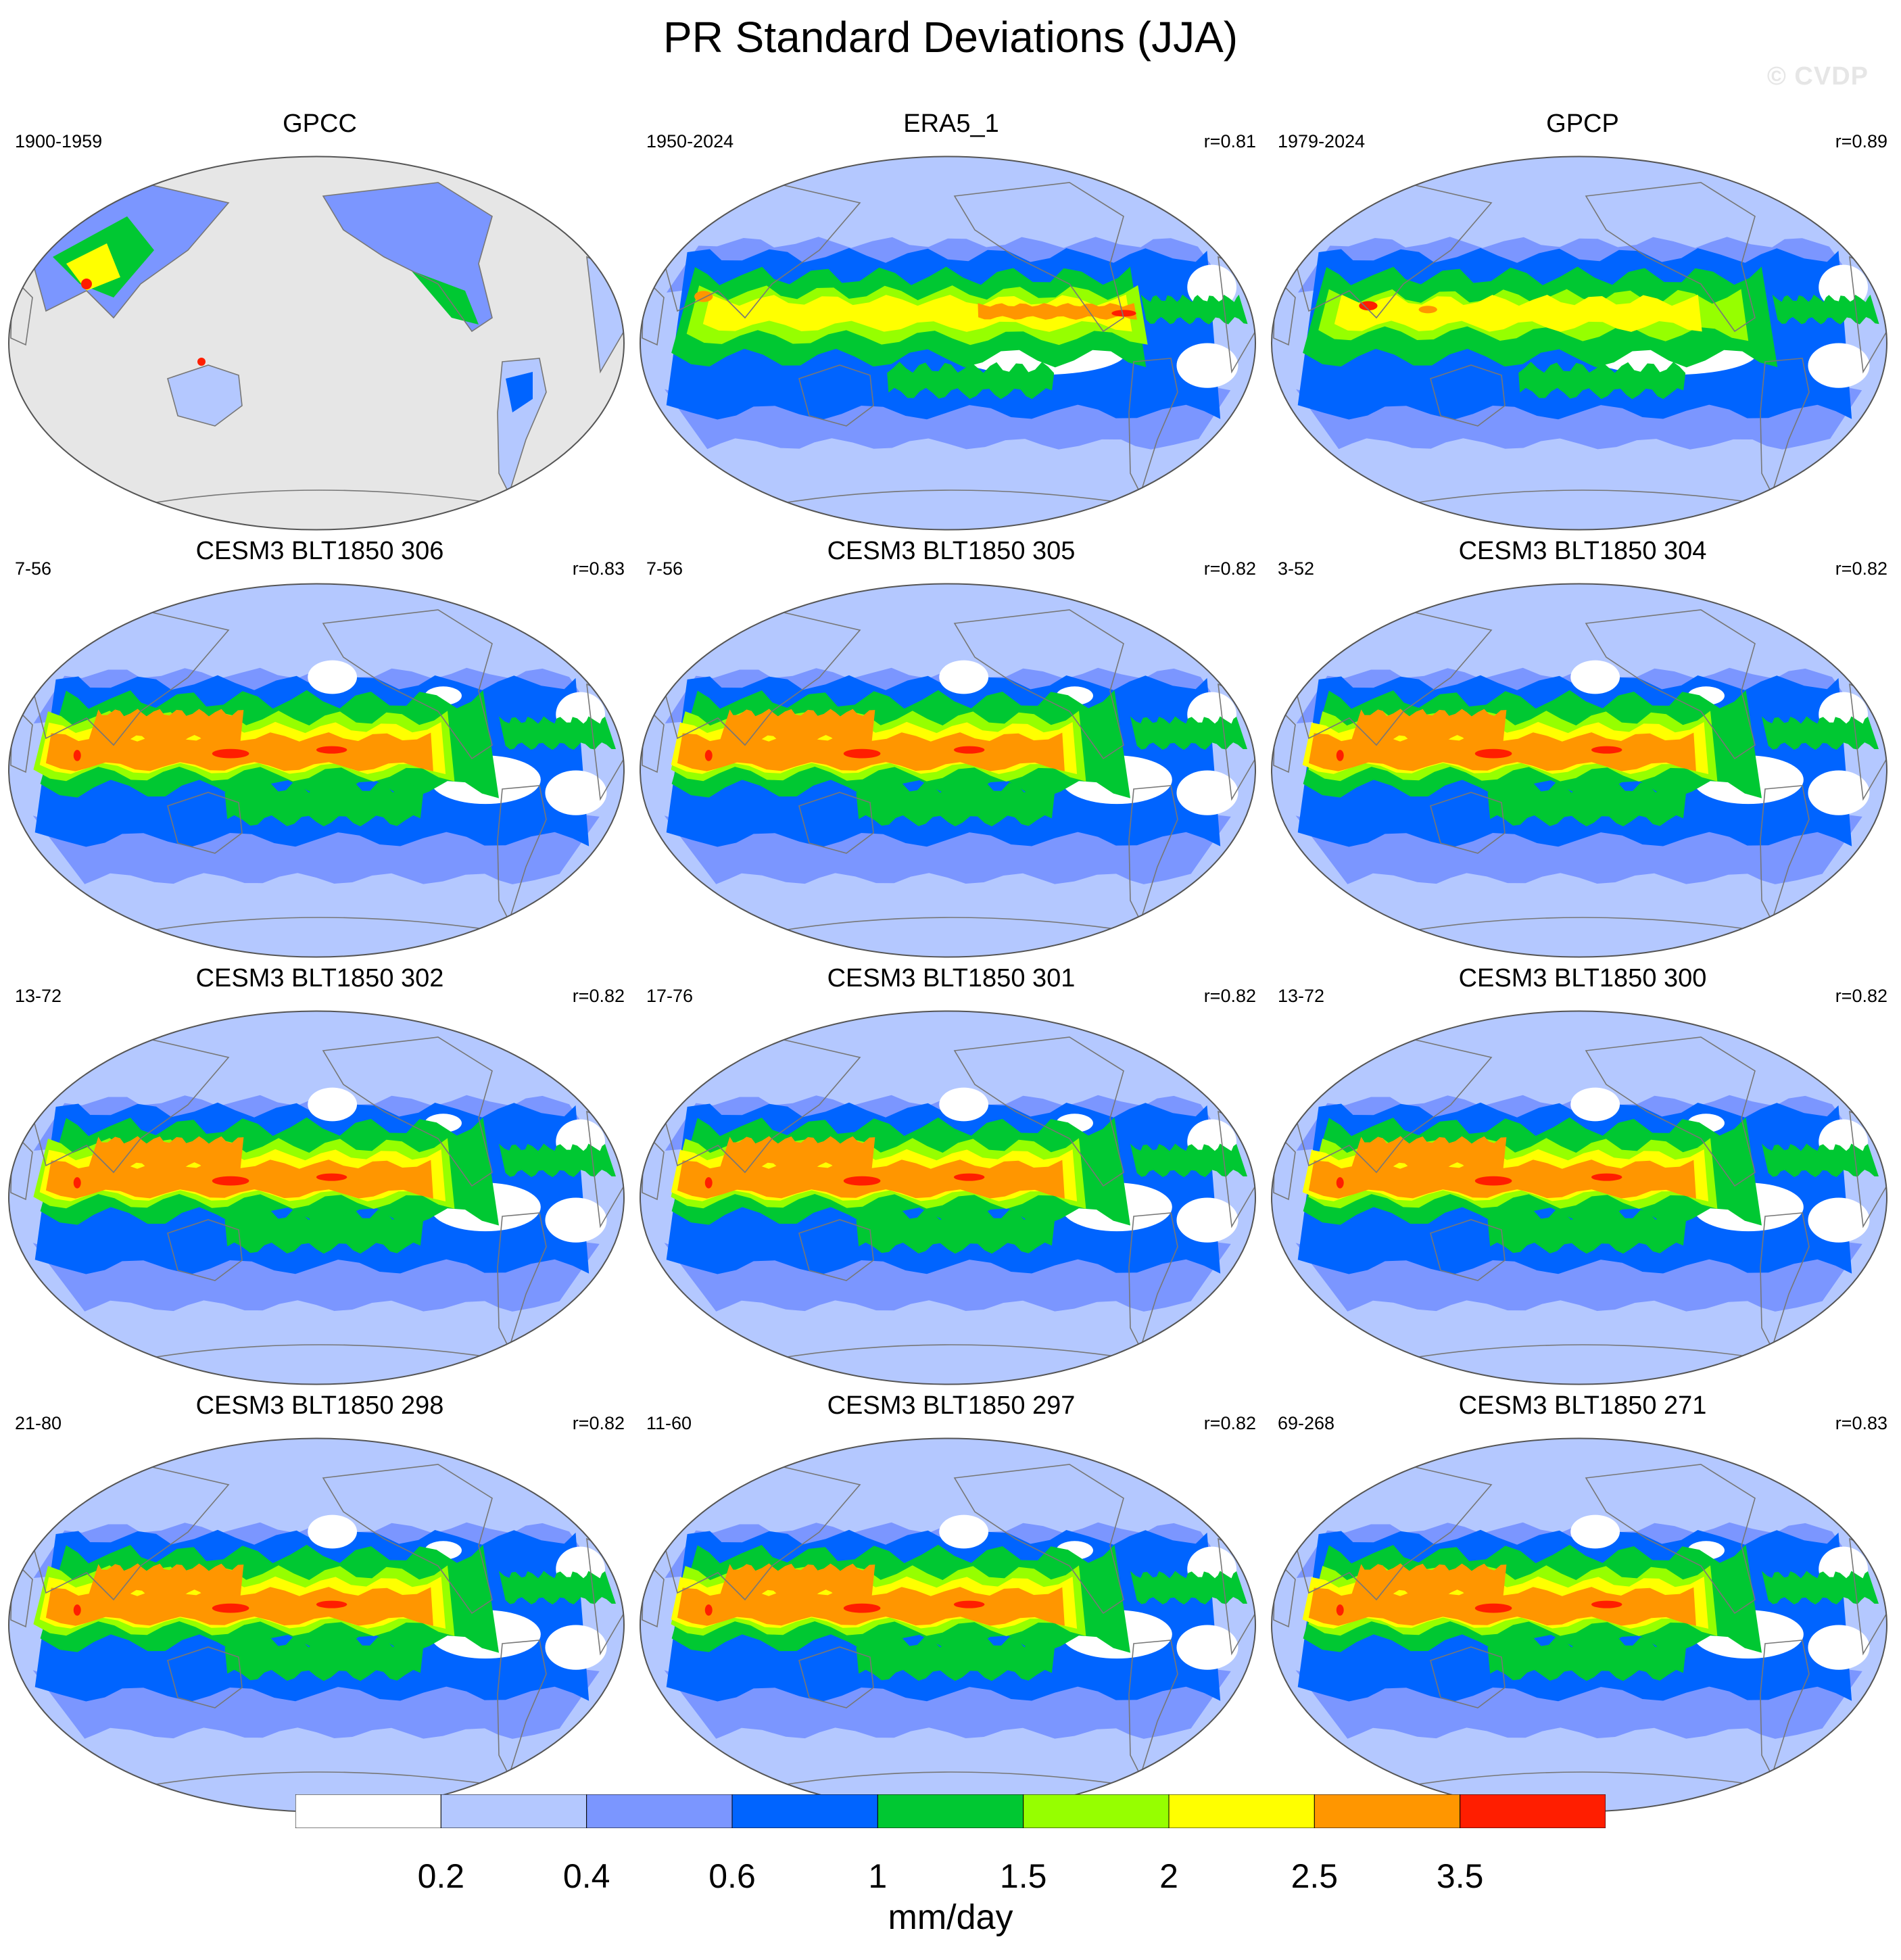  What do you see at coordinates (1518, 313) in the screenshot?
I see `tropical-band-2.0` at bounding box center [1518, 313].